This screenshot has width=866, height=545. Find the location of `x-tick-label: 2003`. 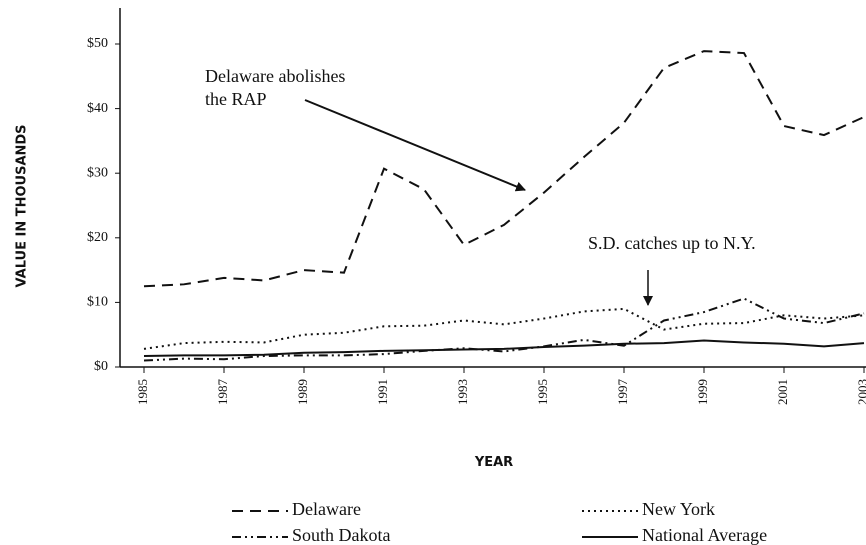

x-tick-label: 2003 is located at coordinates (860, 392).